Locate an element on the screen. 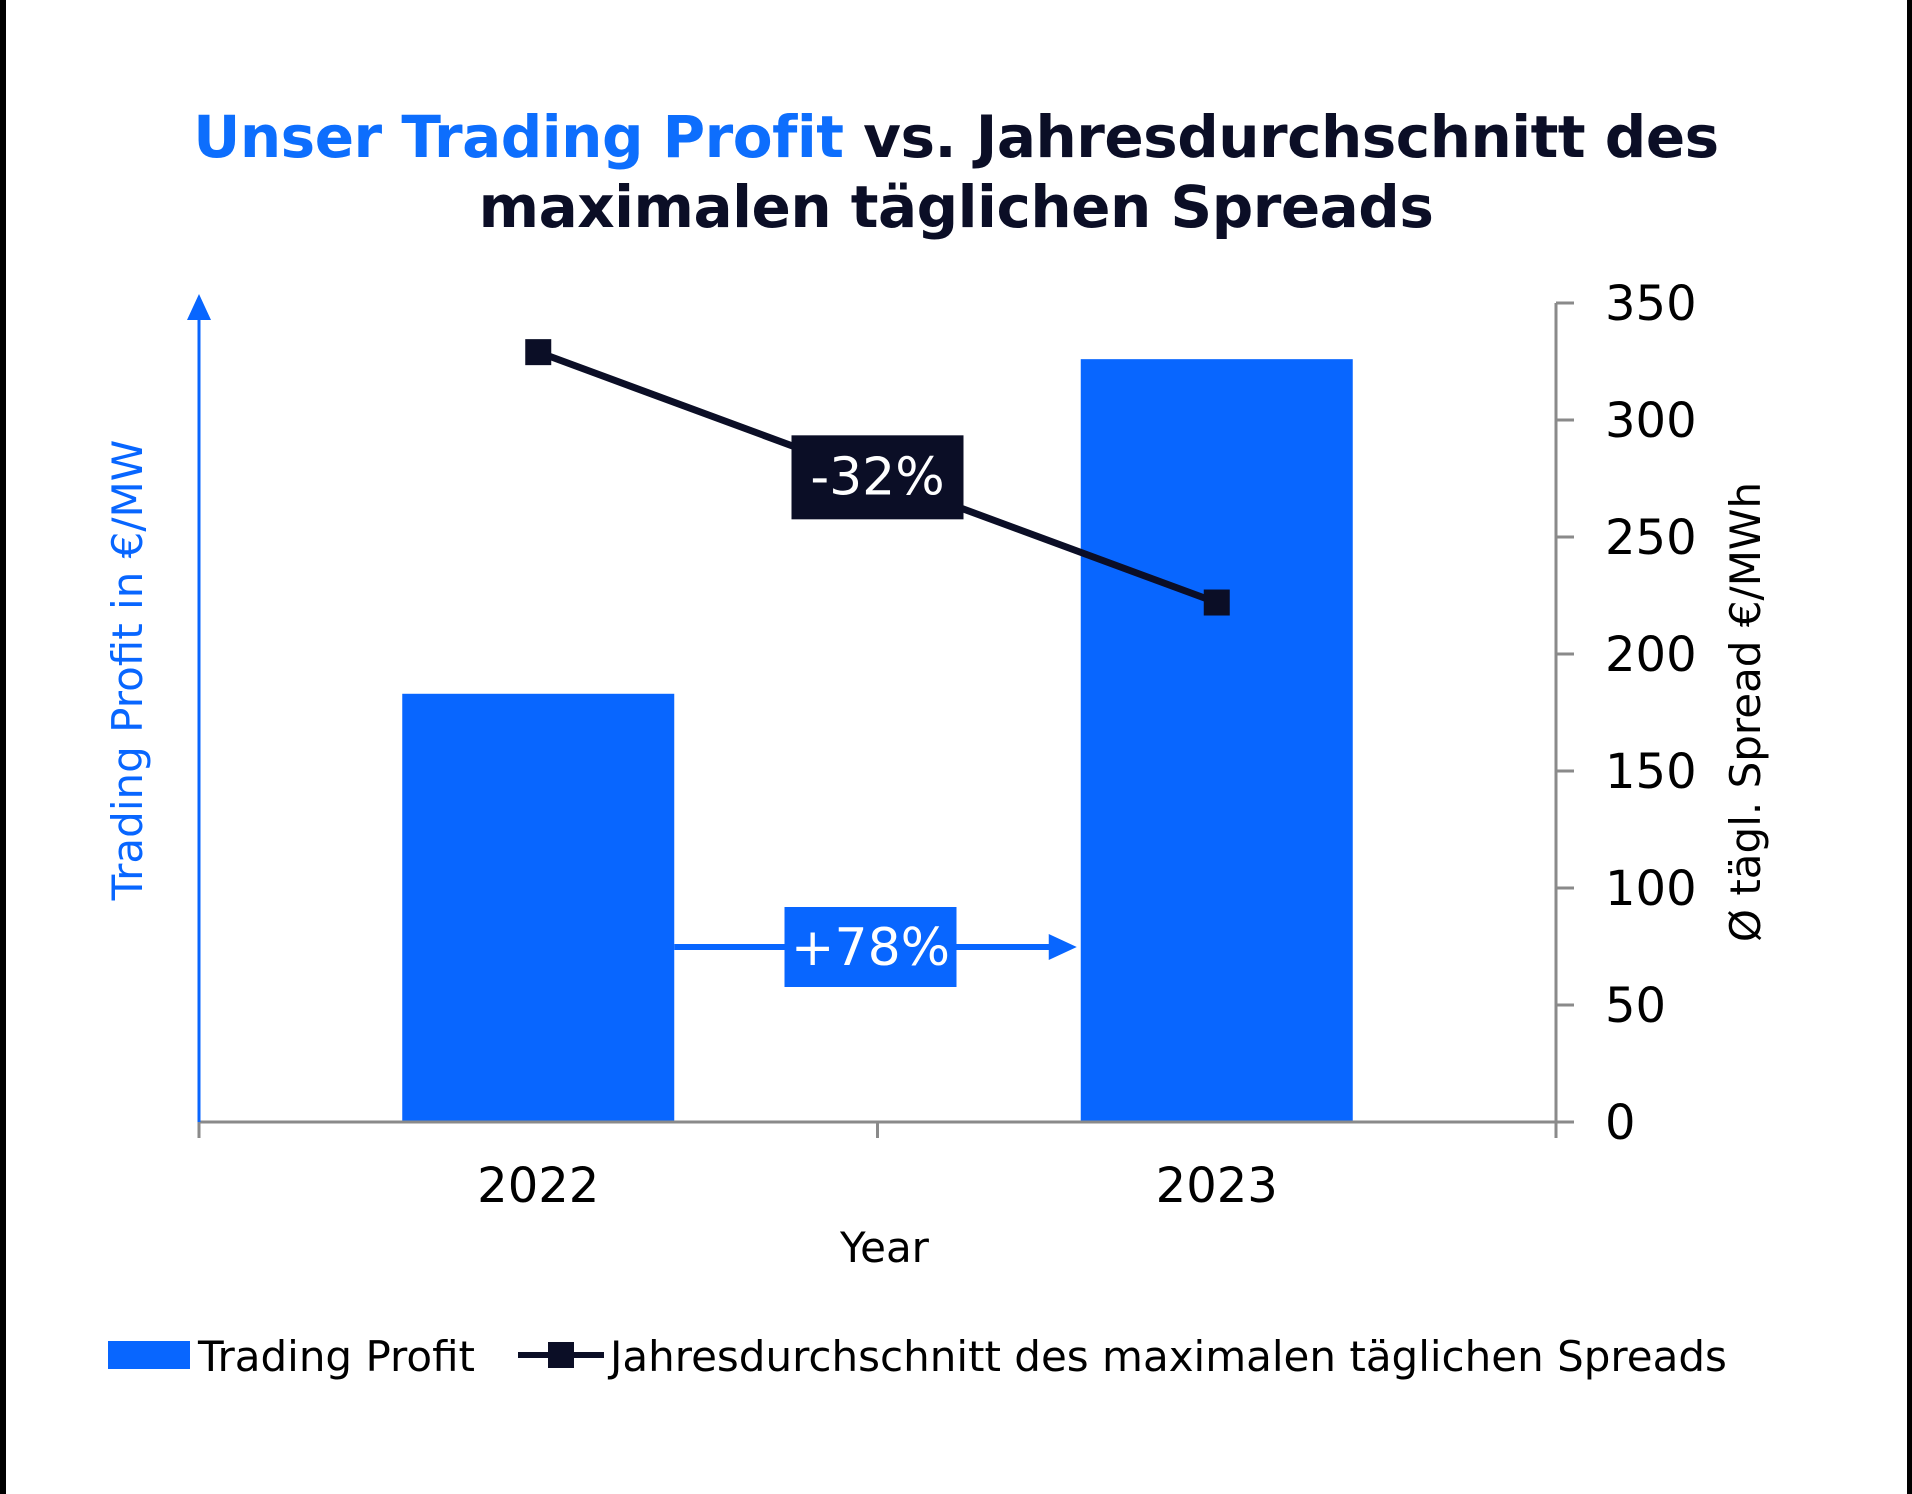  legend-label-trading-profit: Trading Profit is located at coordinates (336, 1356).